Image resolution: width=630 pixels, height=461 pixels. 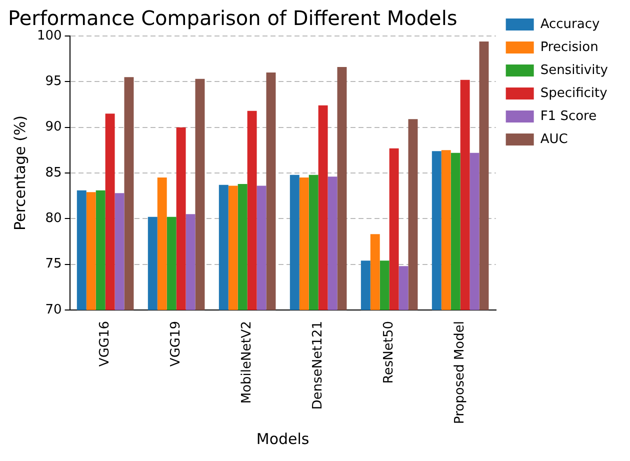 I want to click on x-tick-label: Proposed Model, so click(x=460, y=372).